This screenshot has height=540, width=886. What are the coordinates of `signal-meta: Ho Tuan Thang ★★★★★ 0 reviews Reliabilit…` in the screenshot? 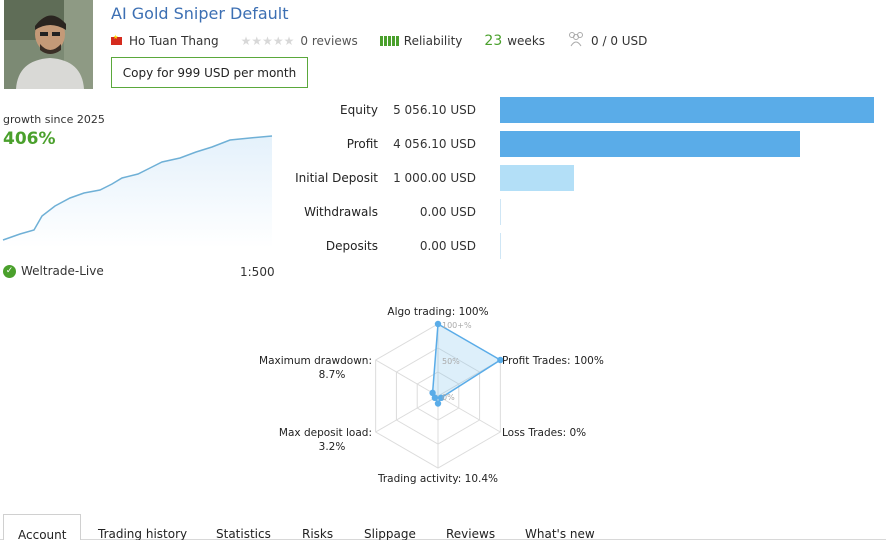 It's located at (379, 41).